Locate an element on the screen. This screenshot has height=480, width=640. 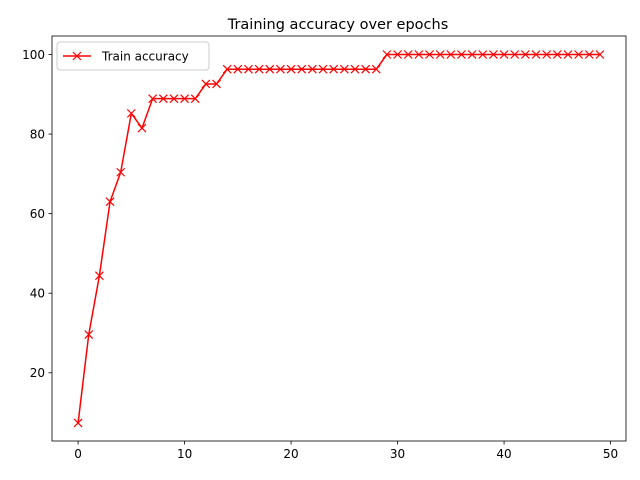
y-tick-label: 20 is located at coordinates (37, 373).